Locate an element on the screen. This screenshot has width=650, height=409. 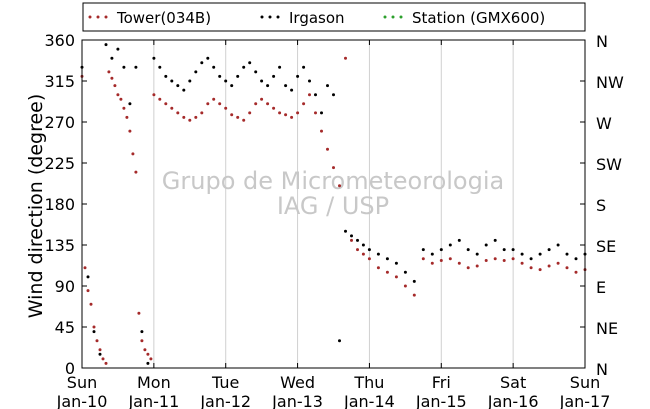
watermark: Grupo de Micrometeorologia IAG / USP is located at coordinates (333, 193).